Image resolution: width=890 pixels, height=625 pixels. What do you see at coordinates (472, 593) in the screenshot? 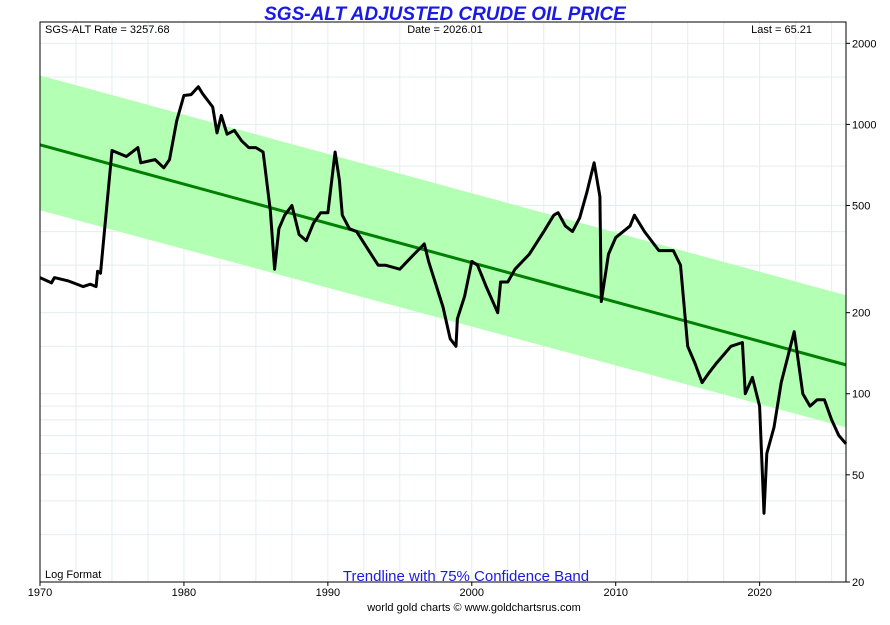
I see `x-tick-label: 2000` at bounding box center [472, 593].